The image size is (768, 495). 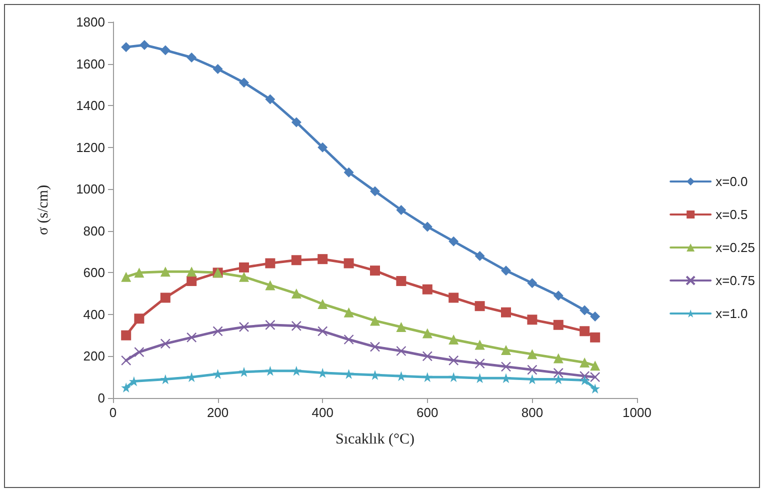 What do you see at coordinates (217, 412) in the screenshot?
I see `x-tick-label: 200` at bounding box center [217, 412].